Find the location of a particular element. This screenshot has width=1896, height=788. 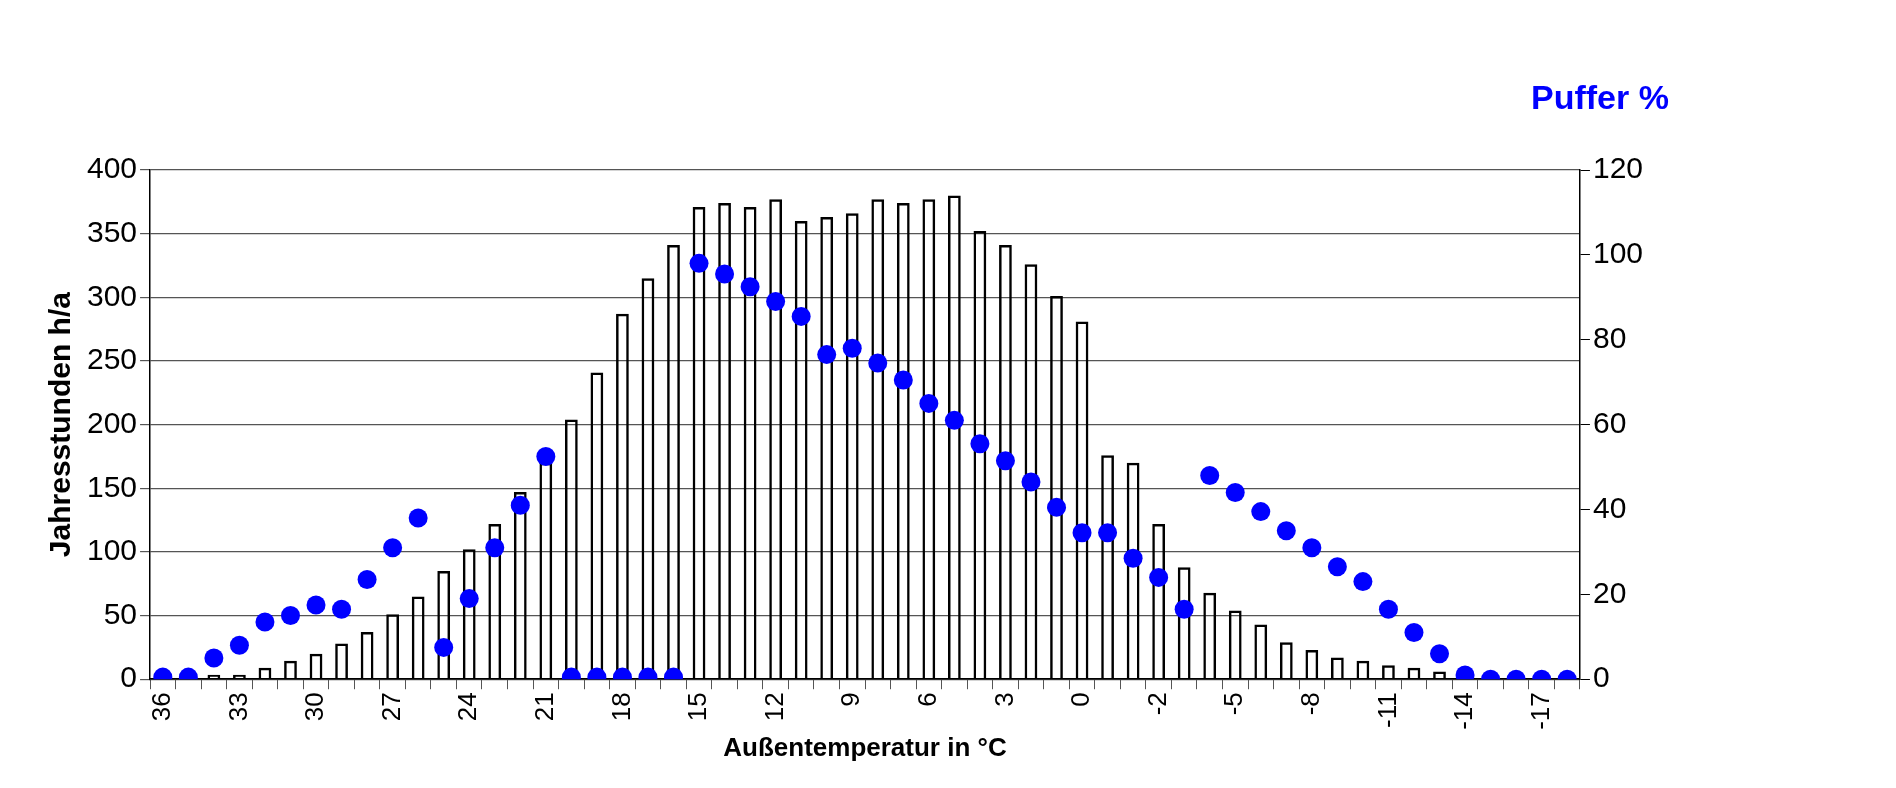

x-tick-label: 18 is located at coordinates (620, 707).